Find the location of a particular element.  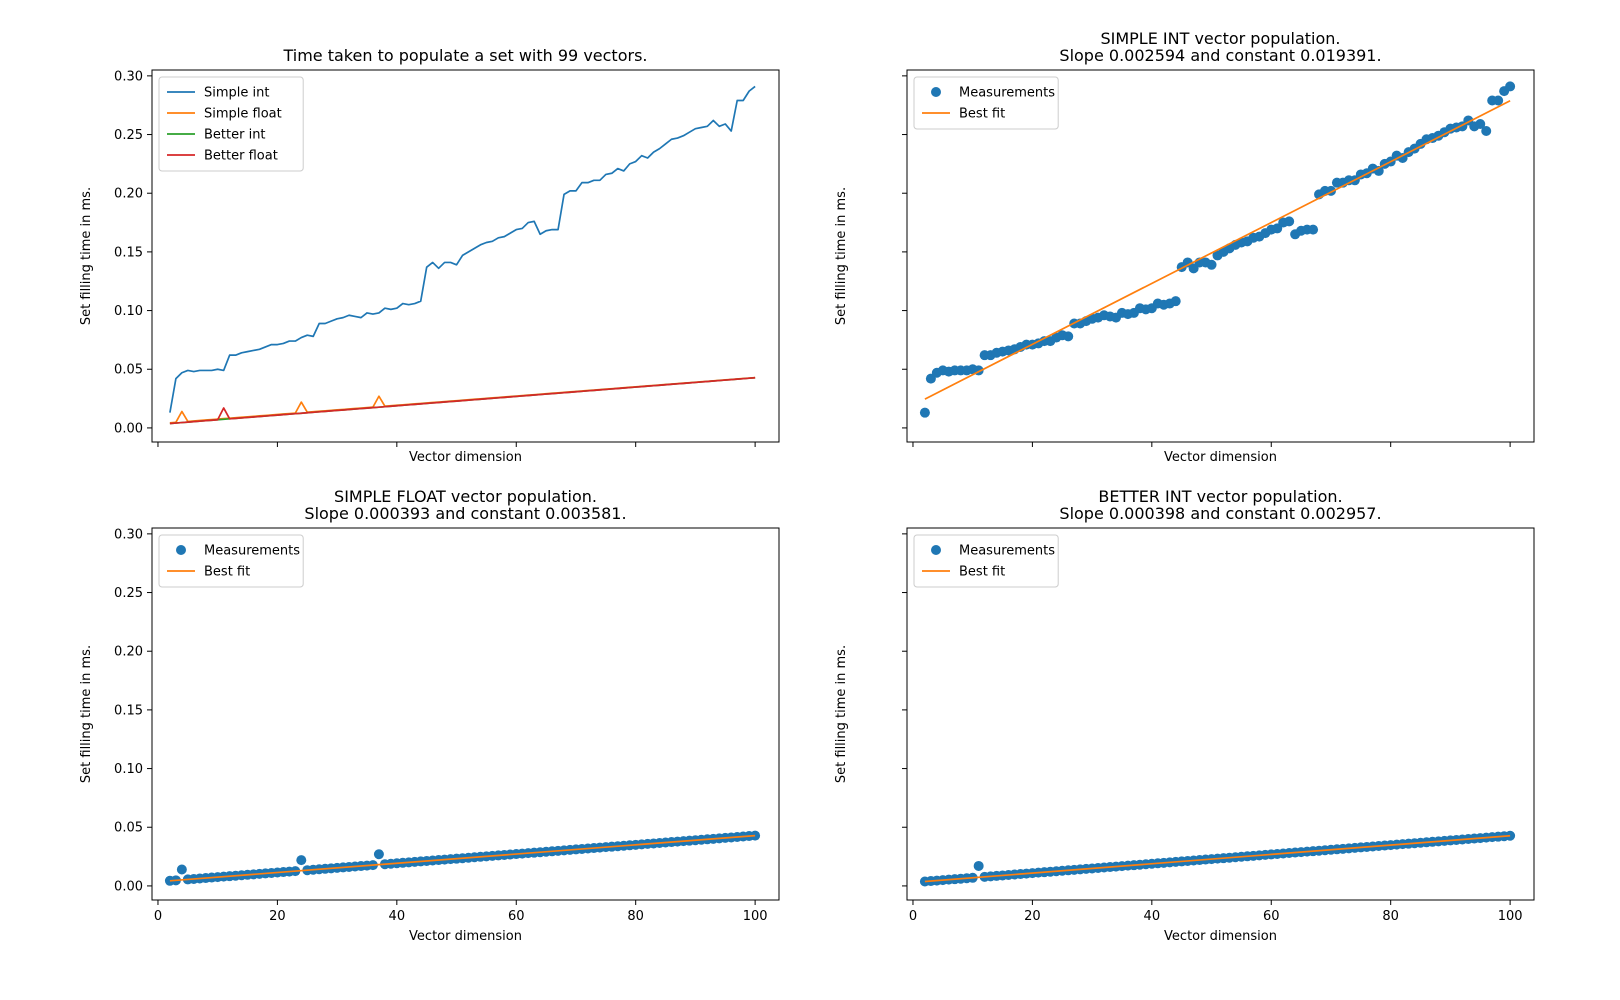

series-line-better-float is located at coordinates (462, 400).